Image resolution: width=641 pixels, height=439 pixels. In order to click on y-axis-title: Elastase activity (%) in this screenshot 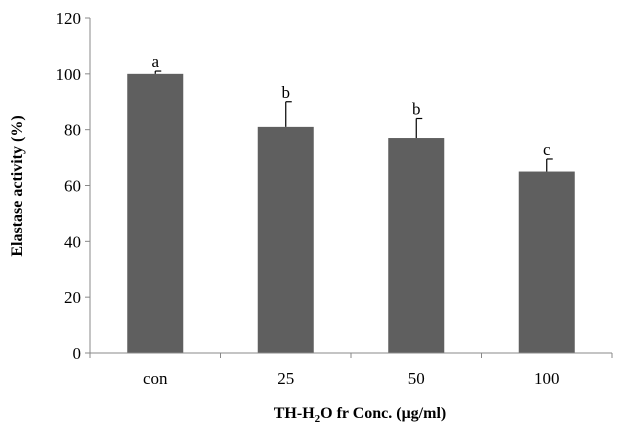, I will do `click(17, 185)`.